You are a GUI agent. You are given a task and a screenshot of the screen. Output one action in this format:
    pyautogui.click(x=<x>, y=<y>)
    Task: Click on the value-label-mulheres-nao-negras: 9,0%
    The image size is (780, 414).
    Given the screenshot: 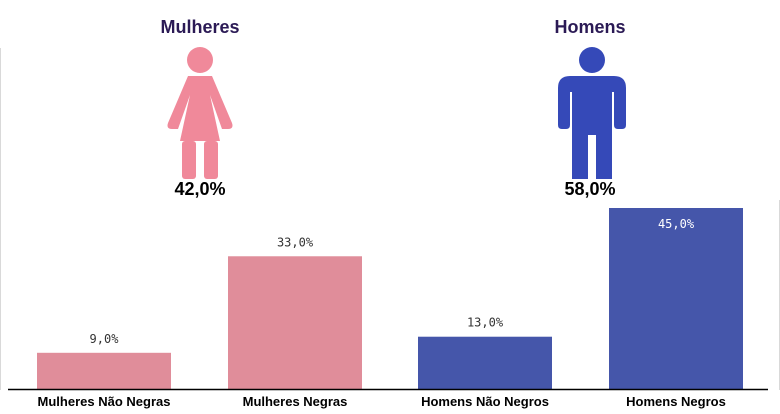 What is the action you would take?
    pyautogui.click(x=105, y=339)
    